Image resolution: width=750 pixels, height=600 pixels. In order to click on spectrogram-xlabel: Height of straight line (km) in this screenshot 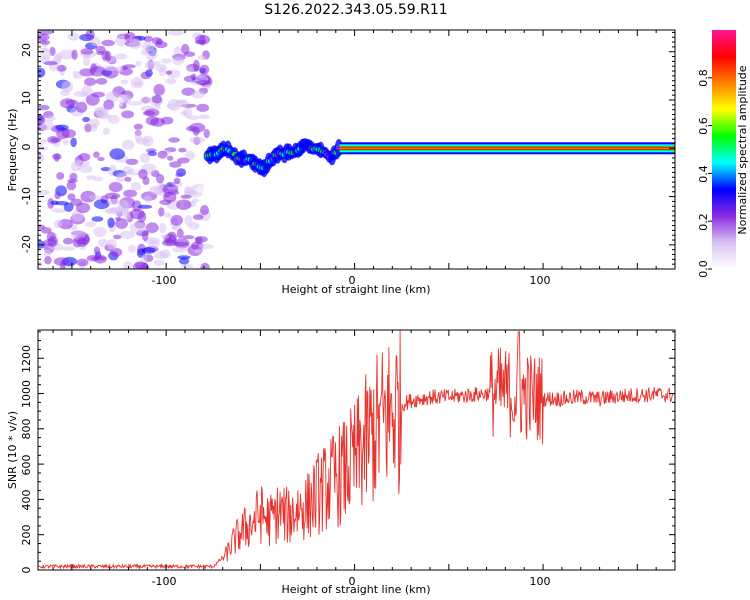, I will do `click(355, 289)`.